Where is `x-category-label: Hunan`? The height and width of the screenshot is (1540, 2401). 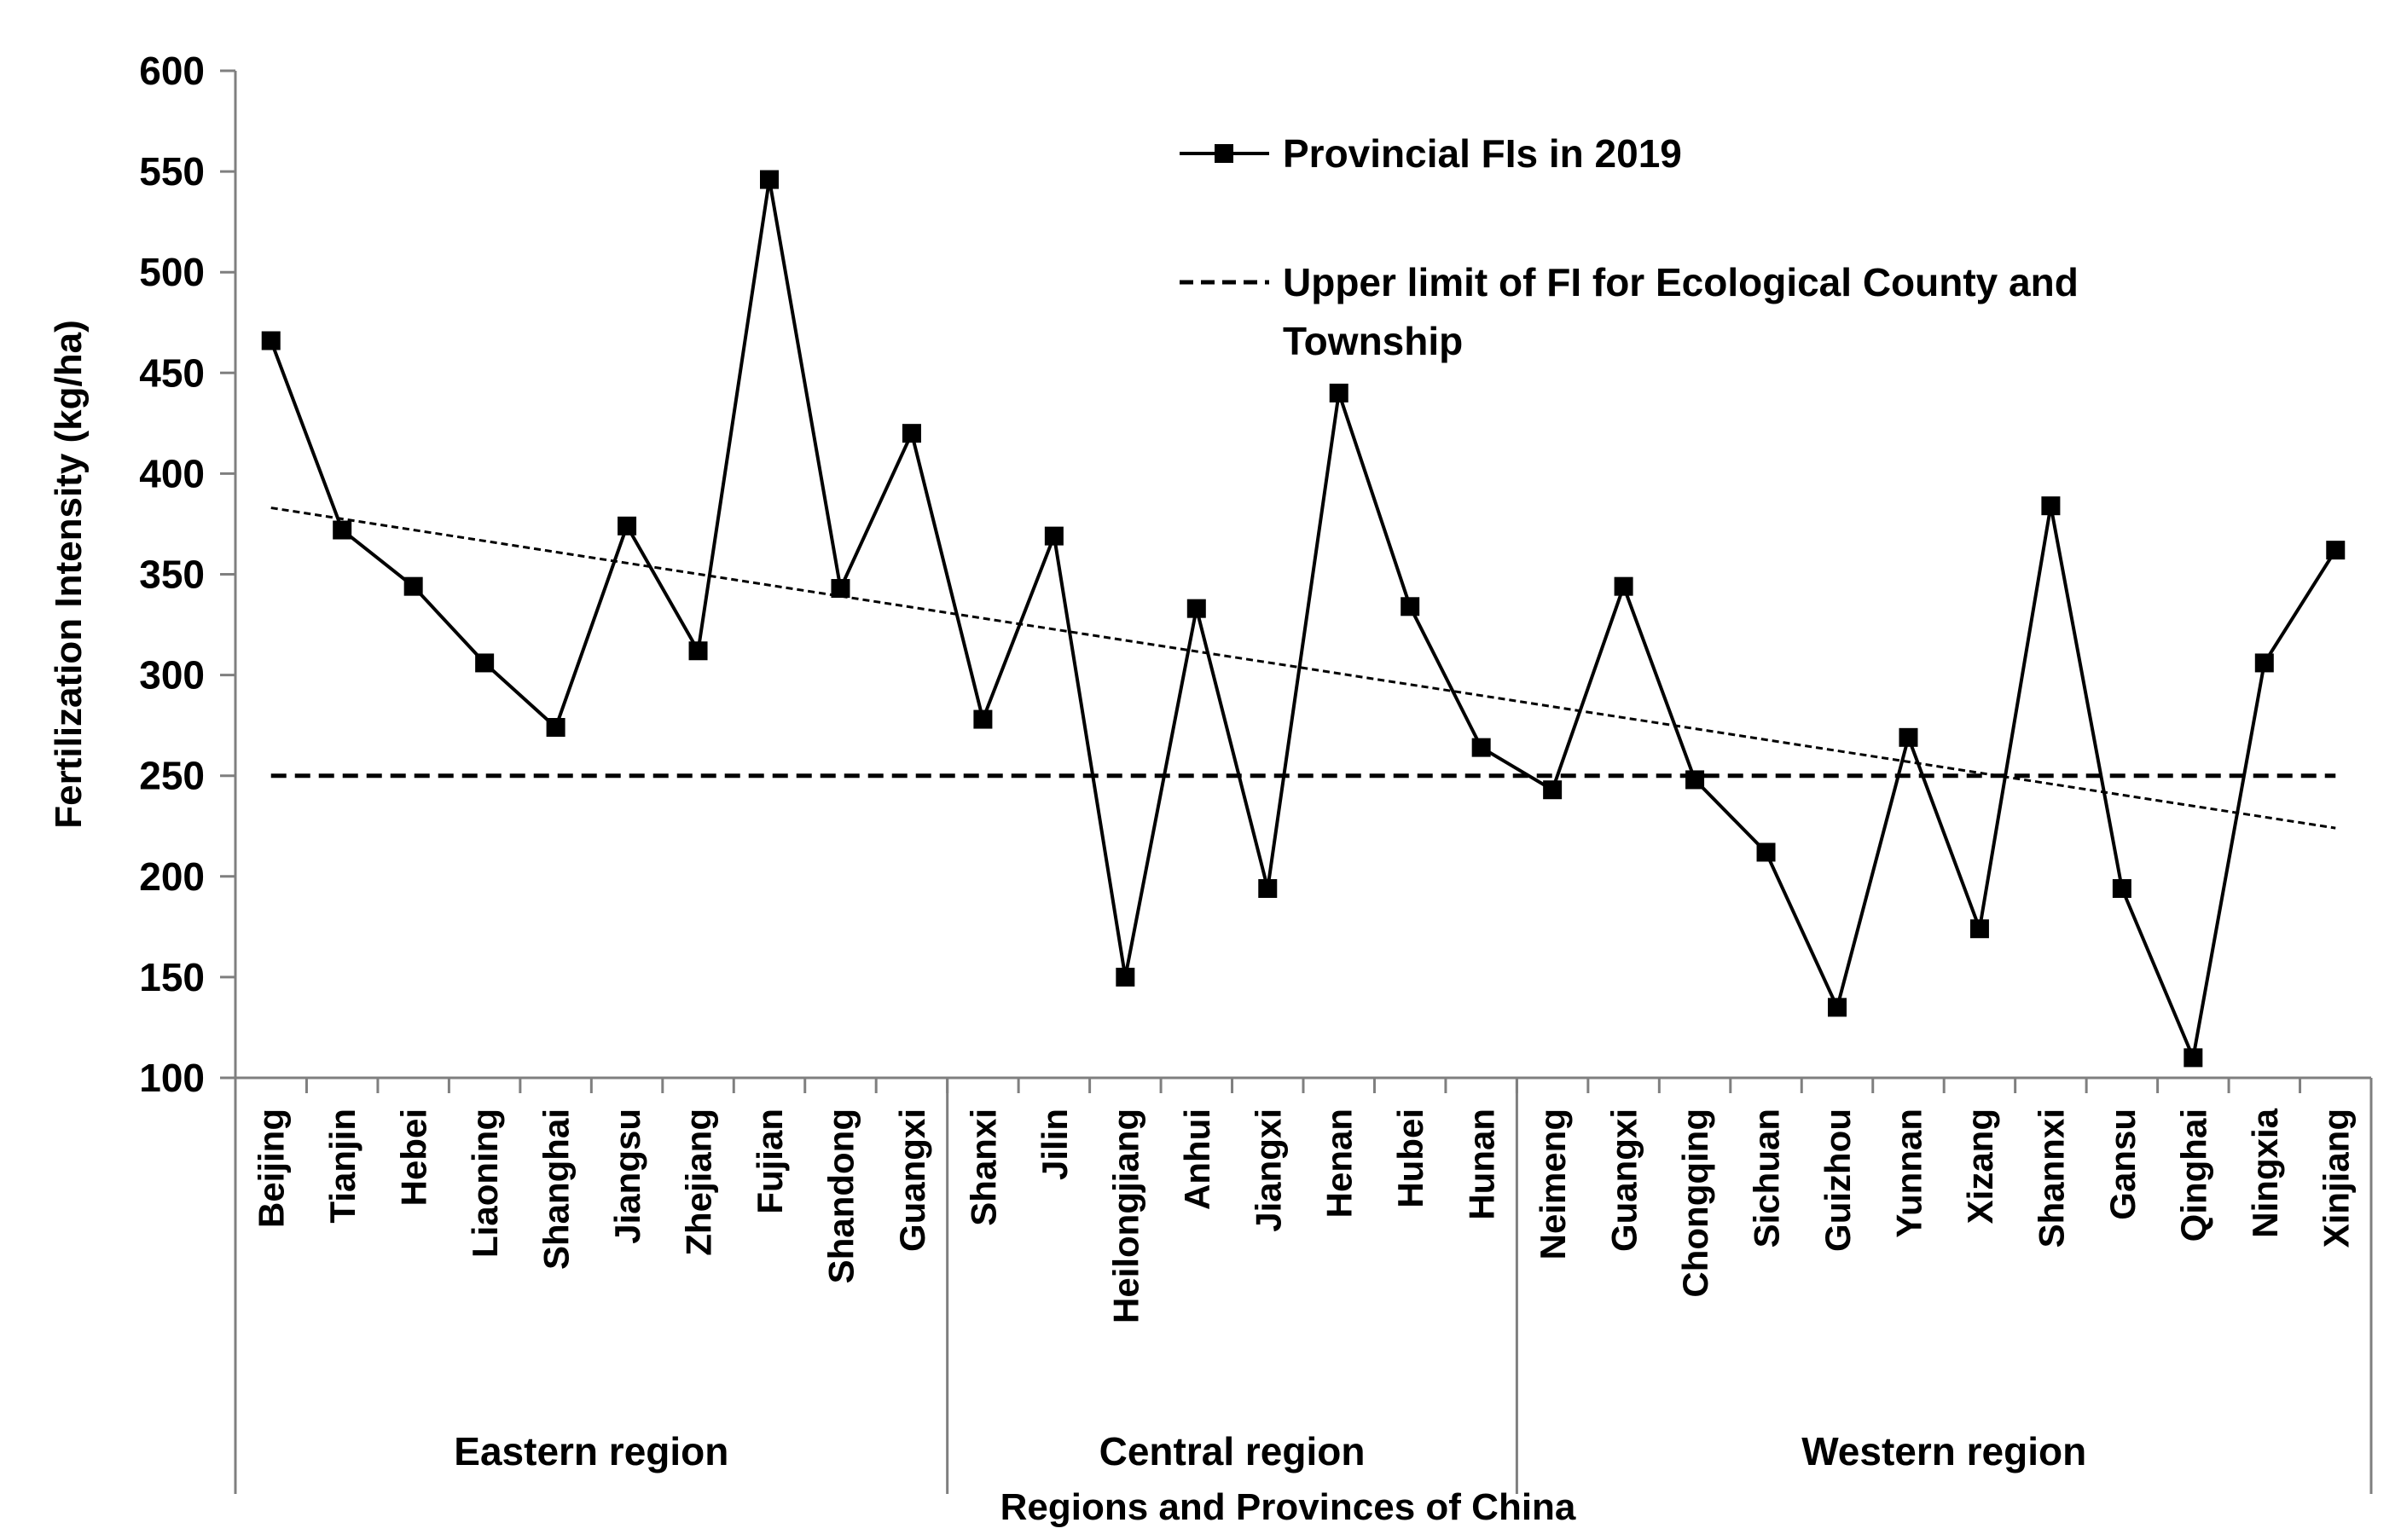
x-category-label: Hunan is located at coordinates (1482, 1164).